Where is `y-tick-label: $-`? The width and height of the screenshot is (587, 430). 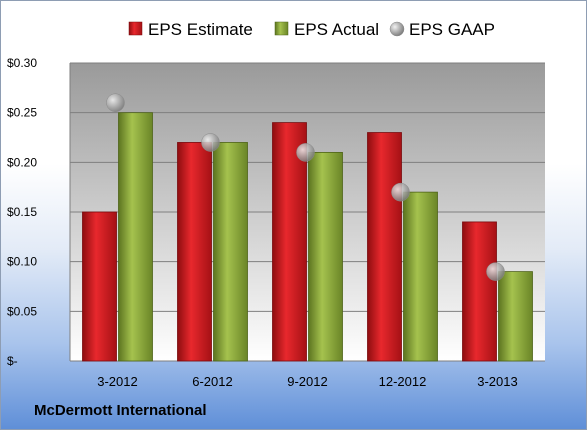
y-tick-label: $- is located at coordinates (12, 361).